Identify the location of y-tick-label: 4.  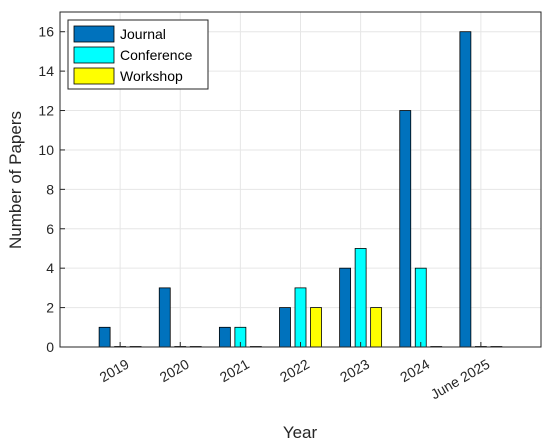
(50, 268).